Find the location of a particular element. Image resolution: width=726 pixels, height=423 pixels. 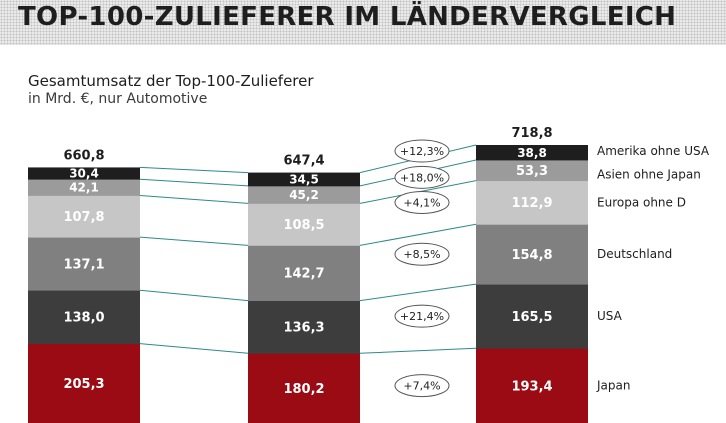

growth-label-asien-ohne-japan: +18,0% is located at coordinates (422, 177).